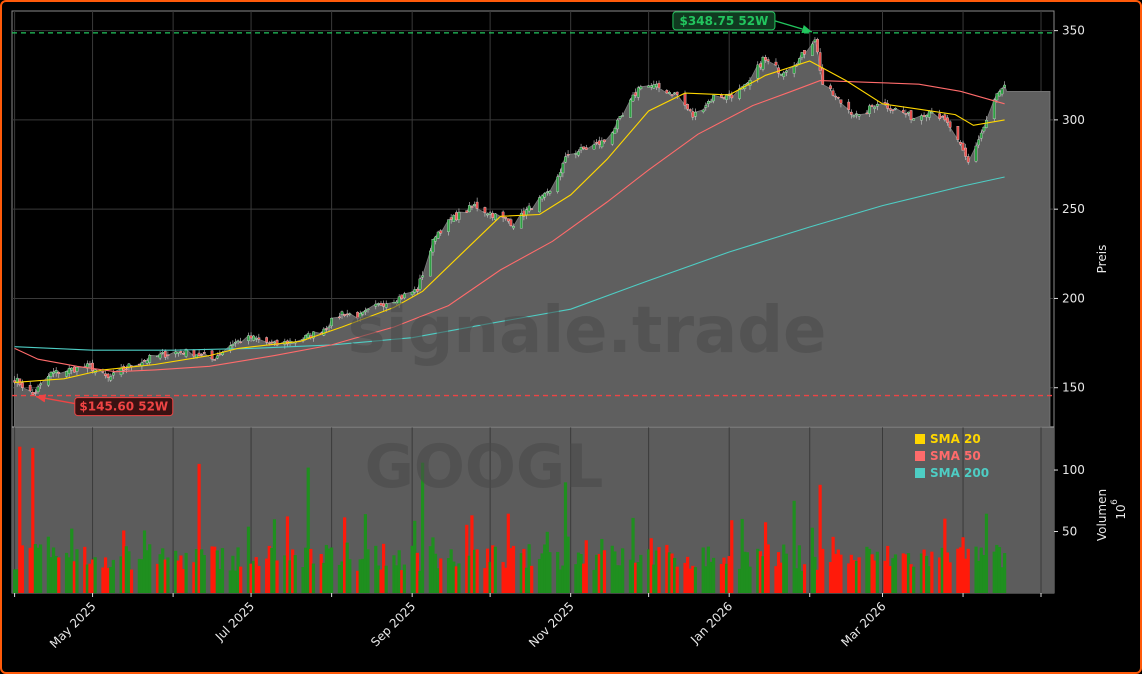  What do you see at coordinates (393, 624) in the screenshot?
I see `time-tick-label: Sep 2025` at bounding box center [393, 624].